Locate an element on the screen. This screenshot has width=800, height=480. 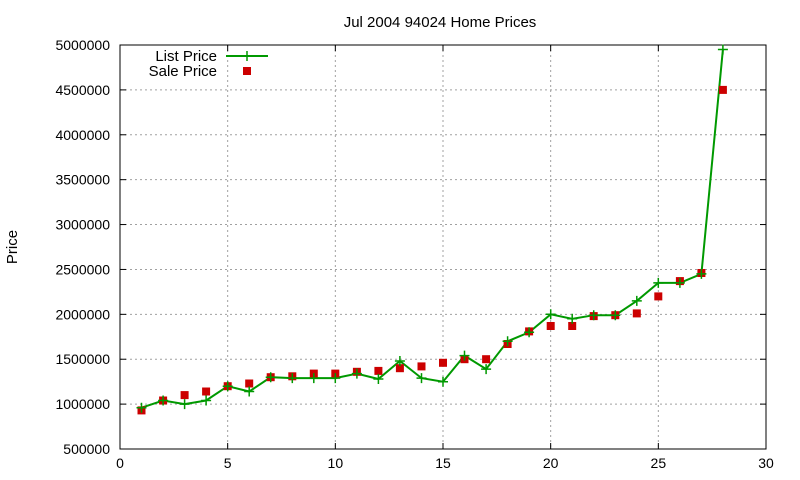
y-tick-label: 1500000 is located at coordinates (82, 359).